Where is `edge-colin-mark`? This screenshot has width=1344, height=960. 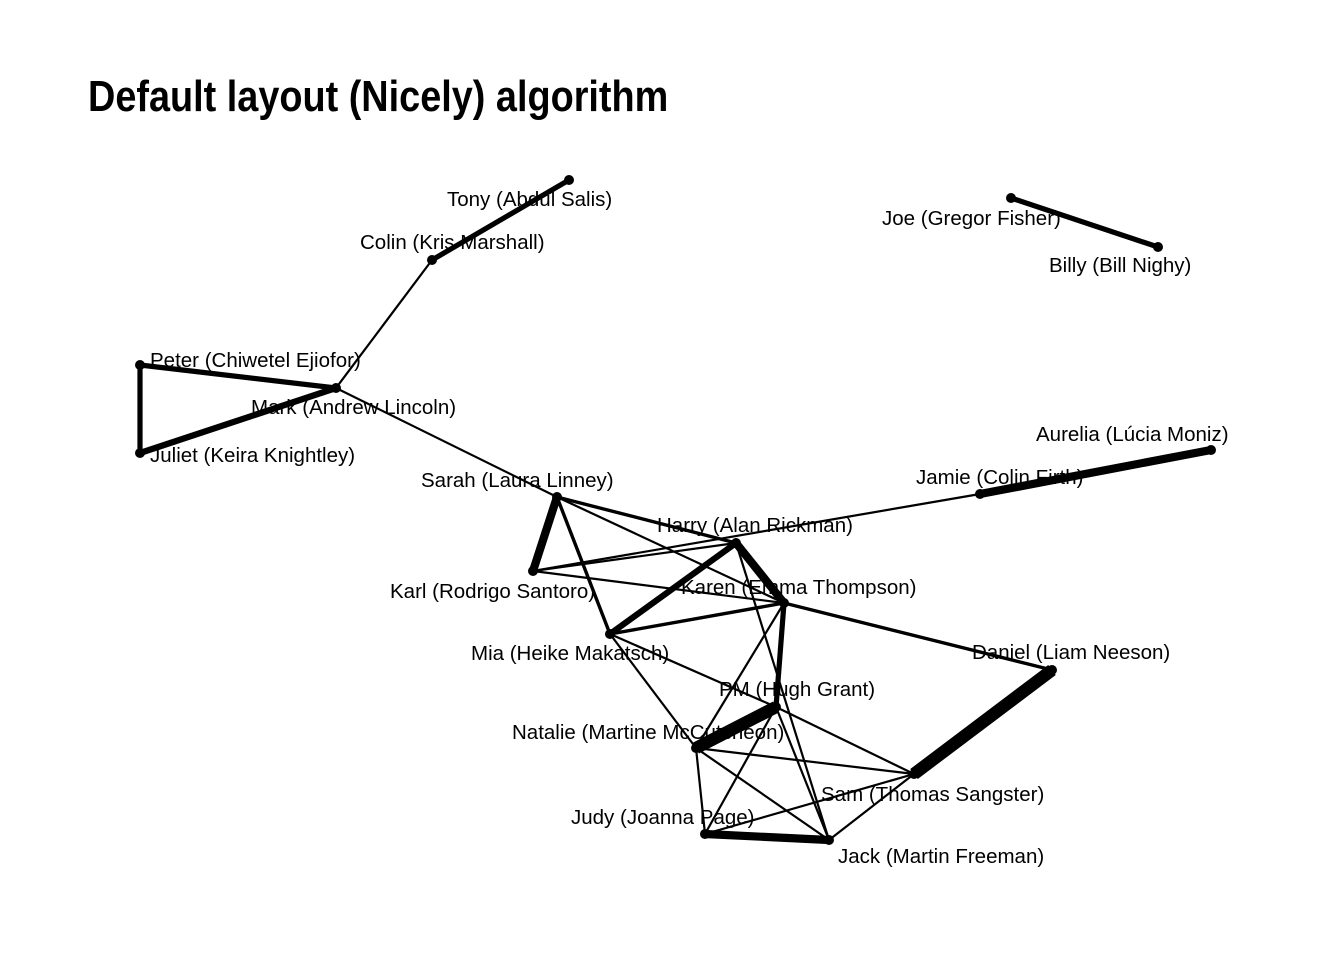 edge-colin-mark is located at coordinates (384, 324).